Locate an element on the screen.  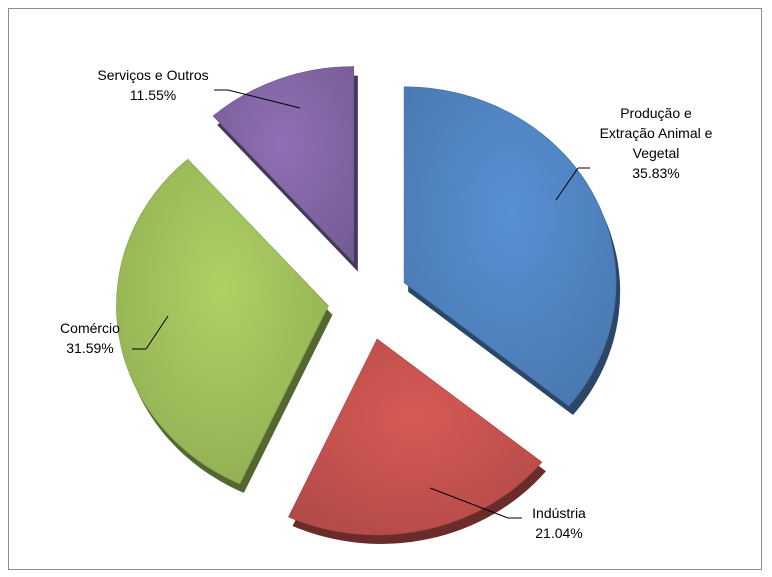
slice-label-3: Serviços e Outros 11.55% is located at coordinates (152, 85).